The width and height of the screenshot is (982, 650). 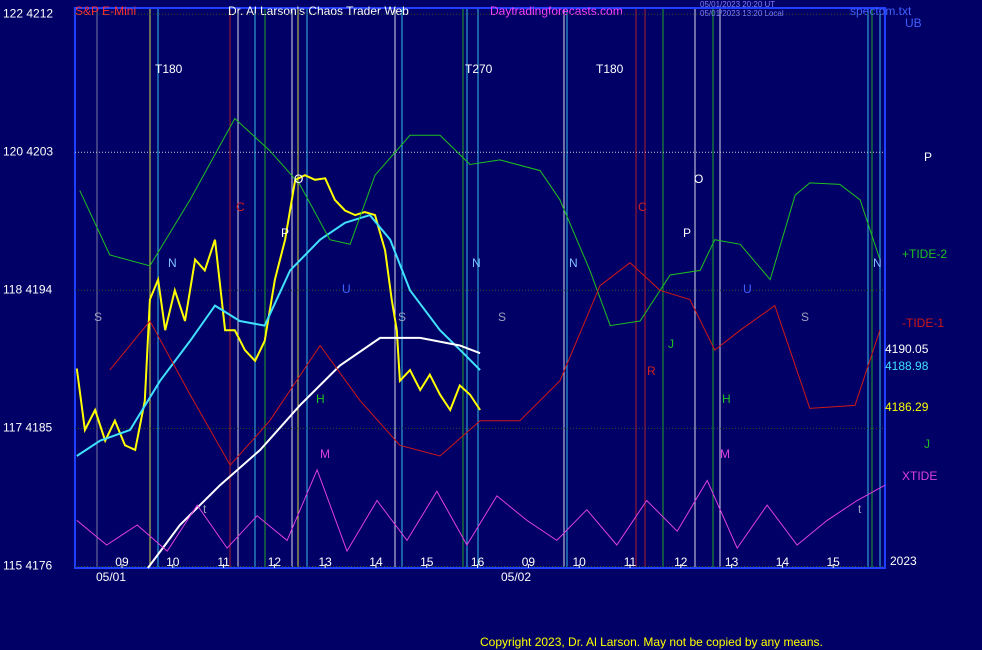 I want to click on date-label: 05/02, so click(x=516, y=577).